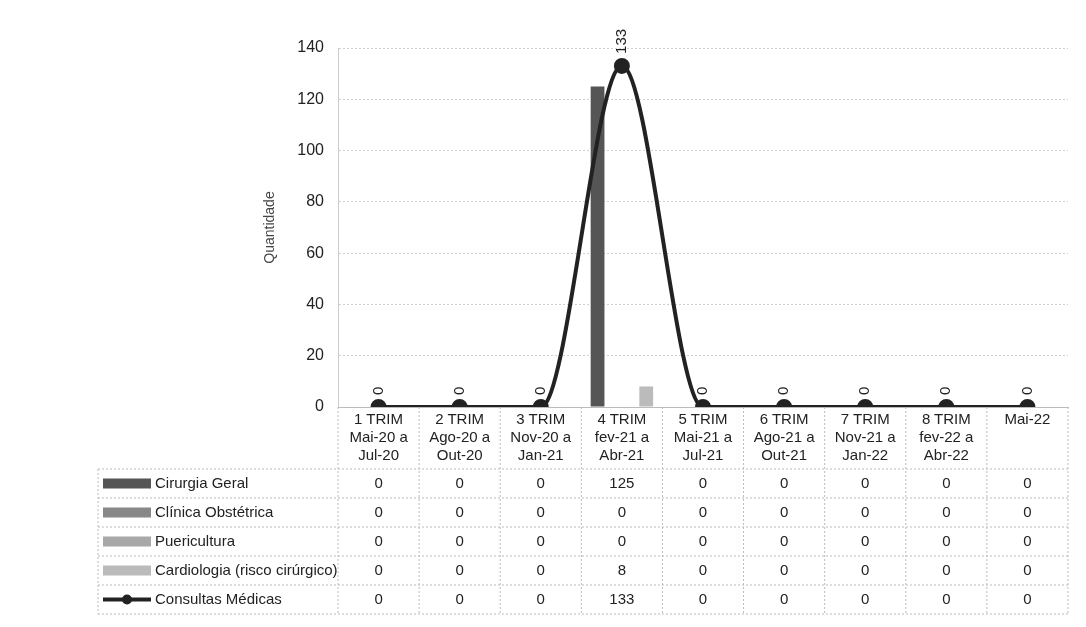  Describe the element at coordinates (202, 482) in the screenshot. I see `legend-label: Cirurgia Geral` at that location.